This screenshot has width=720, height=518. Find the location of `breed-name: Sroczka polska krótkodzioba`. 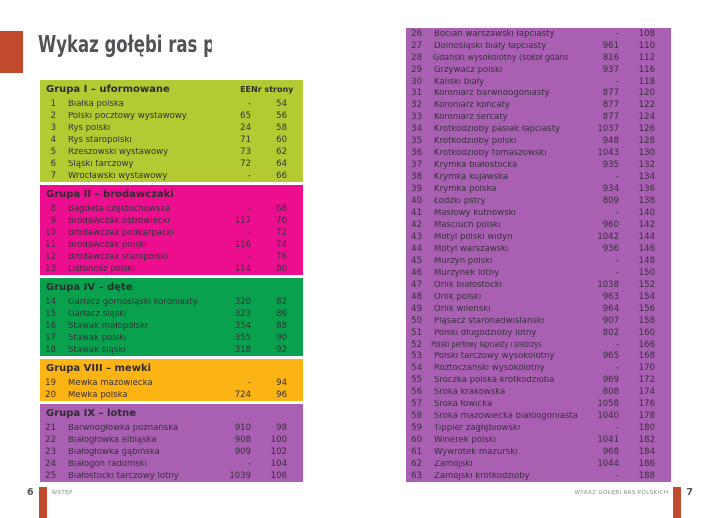

breed-name: Sroczka polska krótkodzioba is located at coordinates (494, 380).